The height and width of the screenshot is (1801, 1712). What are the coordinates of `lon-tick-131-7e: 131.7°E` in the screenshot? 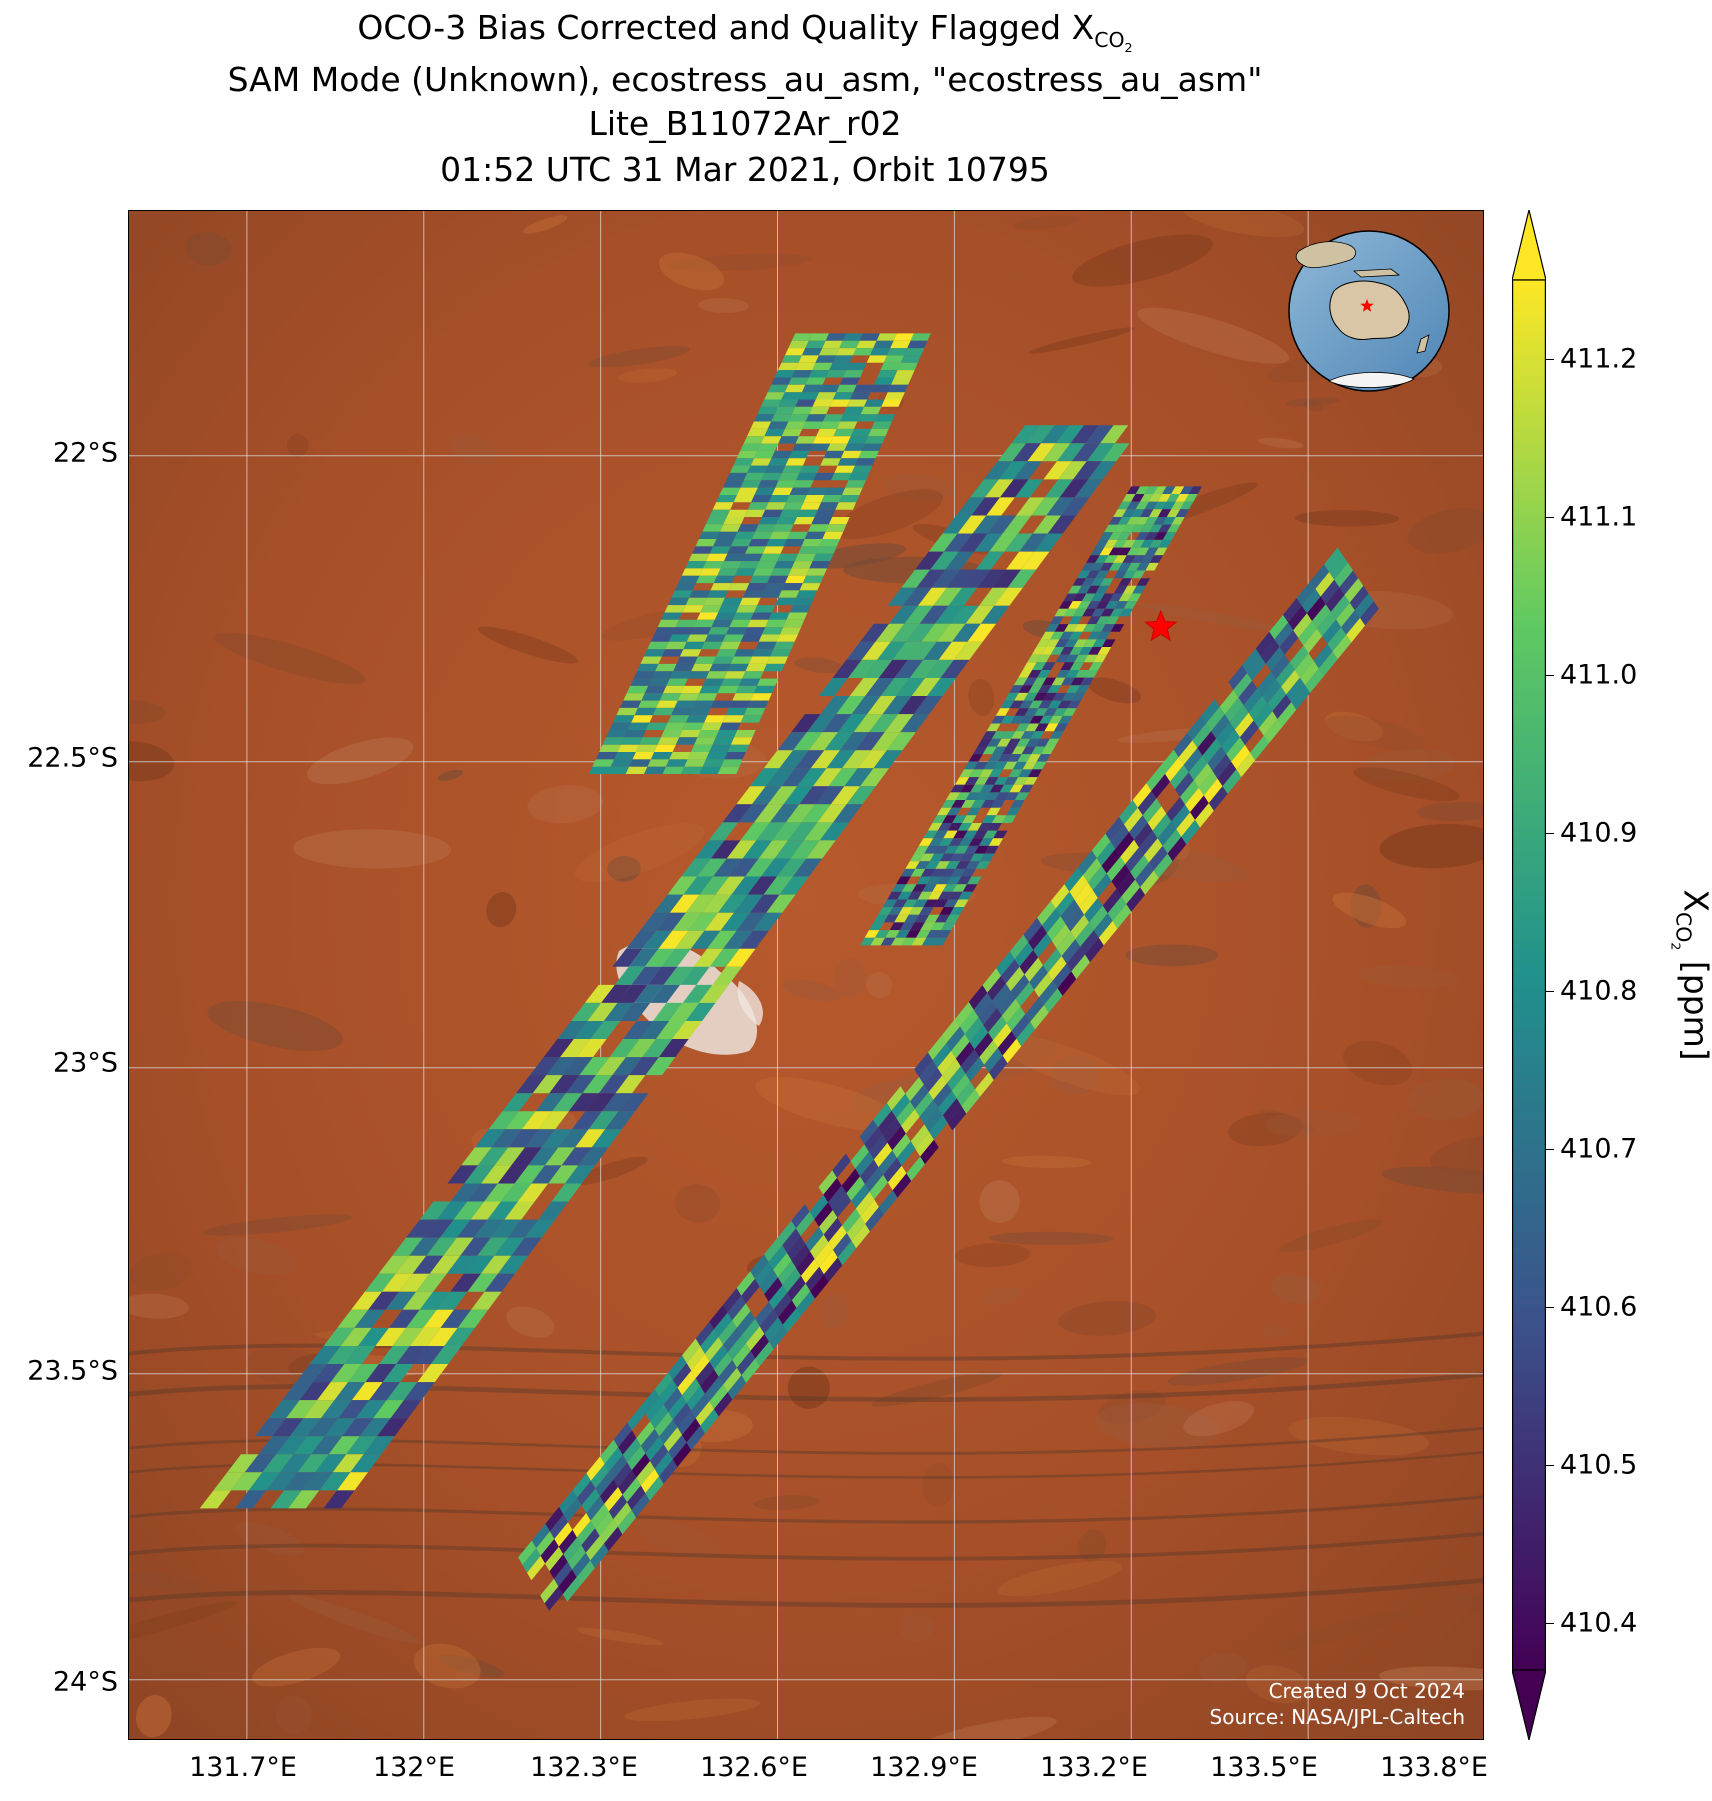 It's located at (243, 1767).